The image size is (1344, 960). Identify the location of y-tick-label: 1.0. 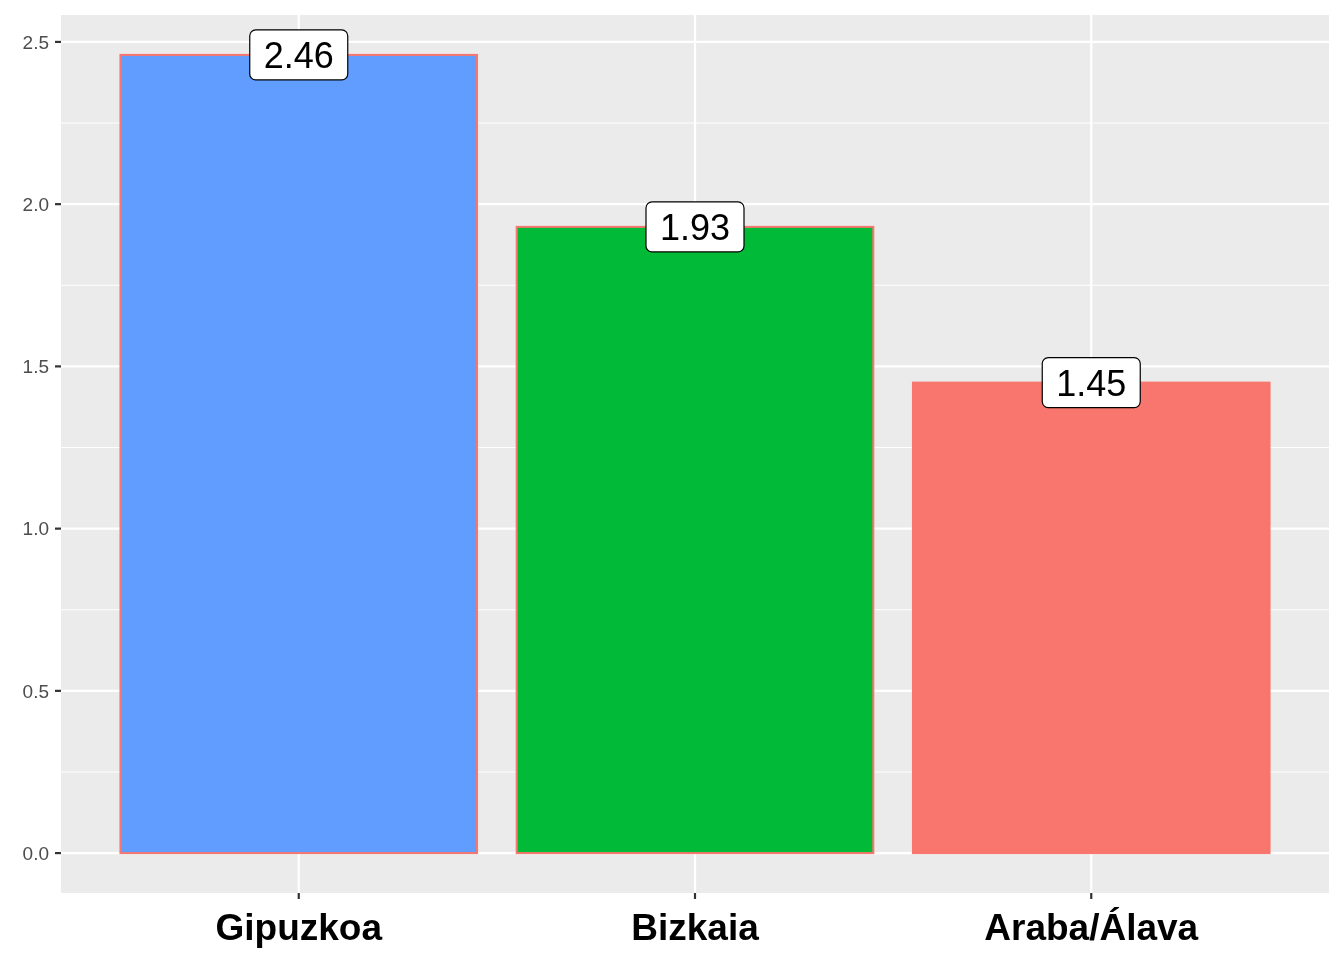
(35, 529).